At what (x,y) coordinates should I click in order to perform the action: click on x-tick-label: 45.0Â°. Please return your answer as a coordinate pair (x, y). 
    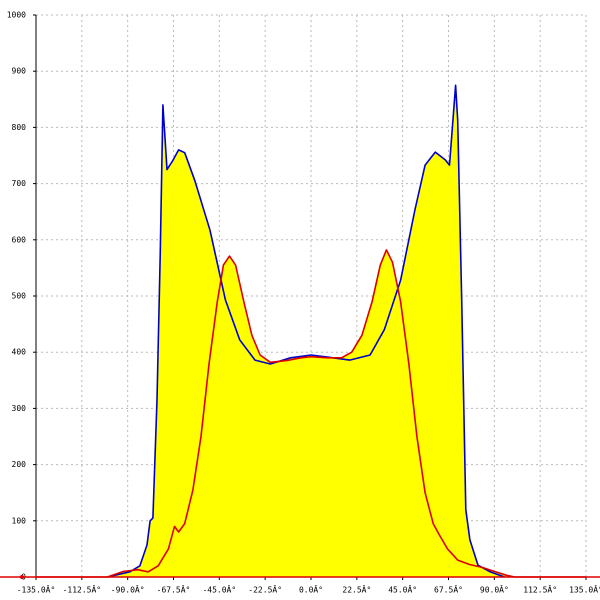
    Looking at the image, I should click on (402, 589).